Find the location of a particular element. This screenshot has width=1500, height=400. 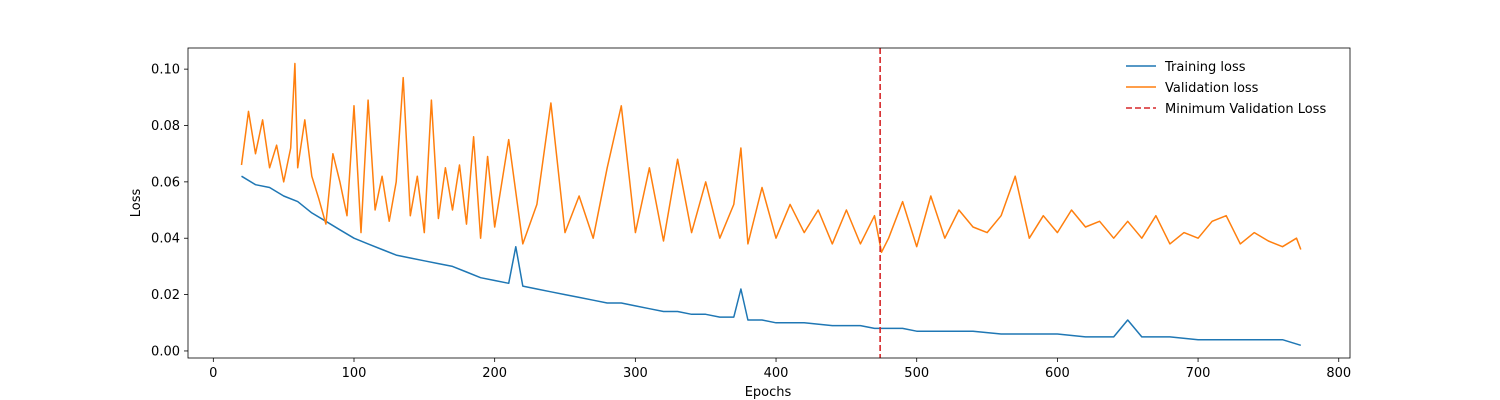

y-tick-label: 0.06 is located at coordinates (165, 182).